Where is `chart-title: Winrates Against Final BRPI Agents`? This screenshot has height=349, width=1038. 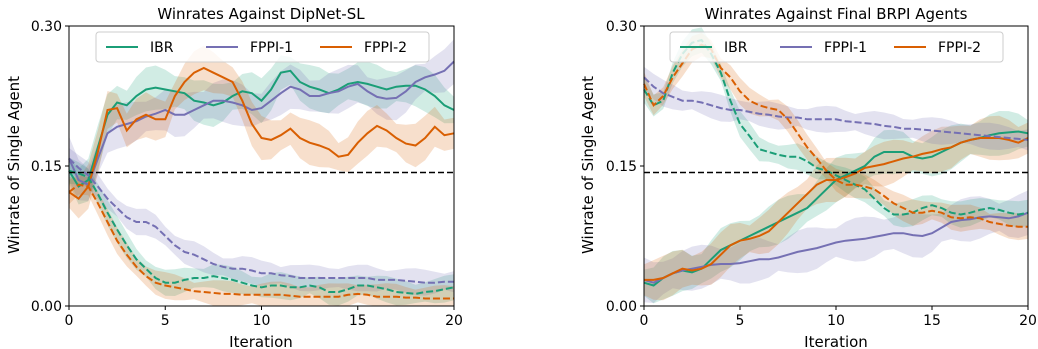 chart-title: Winrates Against Final BRPI Agents is located at coordinates (836, 14).